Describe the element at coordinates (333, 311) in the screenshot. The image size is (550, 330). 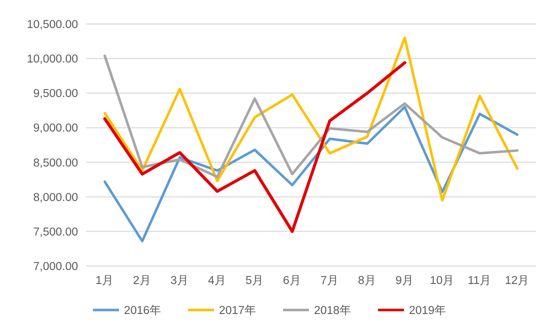
I see `legend-label: 2018年` at that location.